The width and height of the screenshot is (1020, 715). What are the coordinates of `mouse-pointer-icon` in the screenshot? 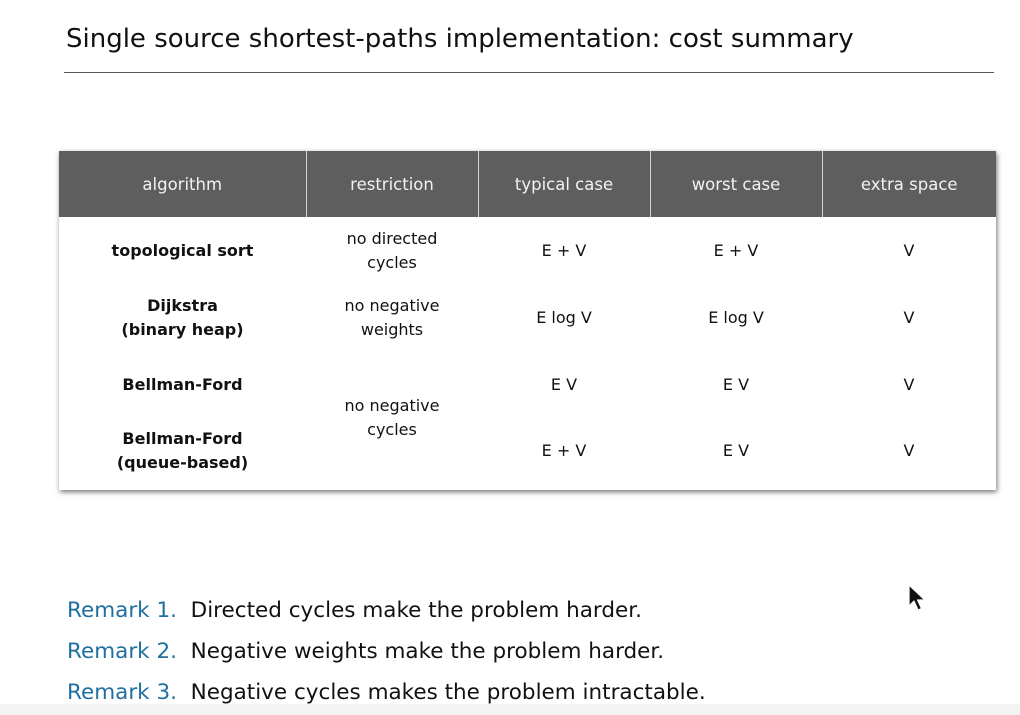 It's located at (917, 597).